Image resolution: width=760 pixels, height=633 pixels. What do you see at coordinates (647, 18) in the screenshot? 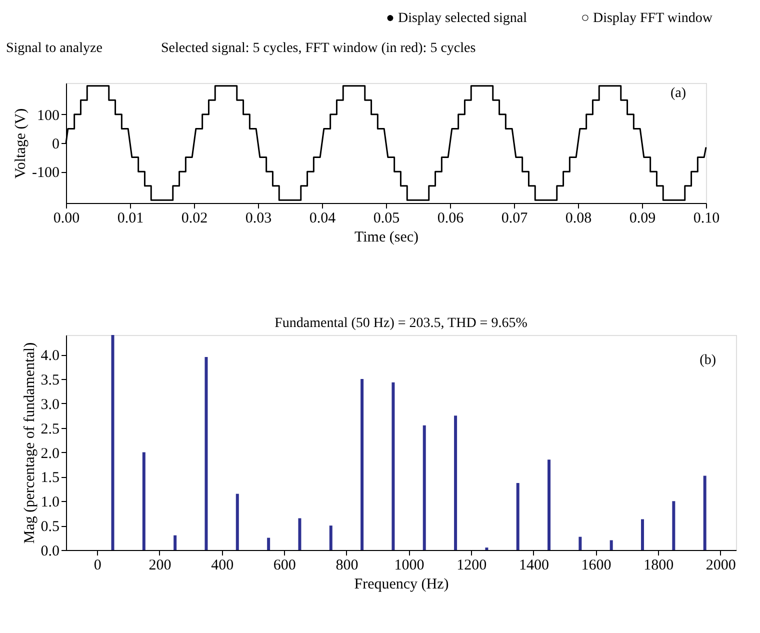
I see `text: ○ Display FFT window` at bounding box center [647, 18].